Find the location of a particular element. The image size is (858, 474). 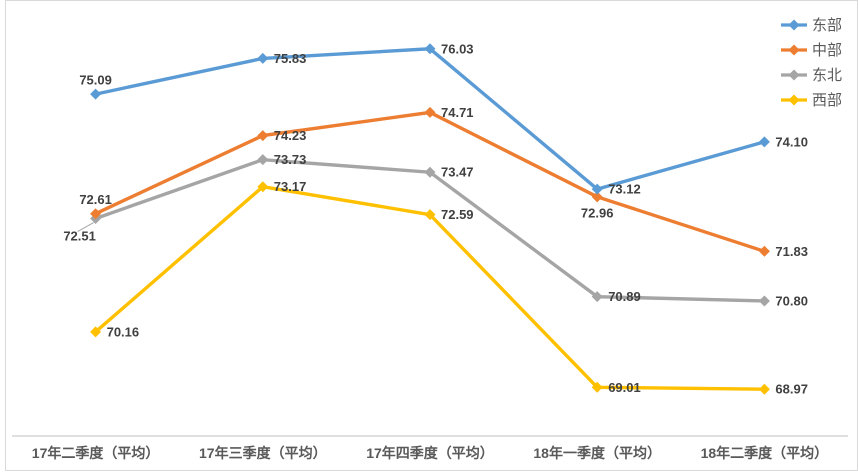

data-label-northeast: 70.89 is located at coordinates (624, 296).